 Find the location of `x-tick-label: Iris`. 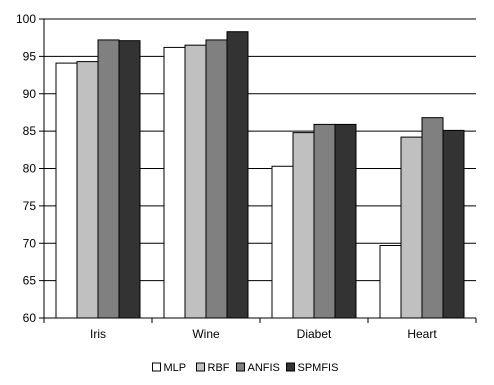

x-tick-label: Iris is located at coordinates (98, 334).